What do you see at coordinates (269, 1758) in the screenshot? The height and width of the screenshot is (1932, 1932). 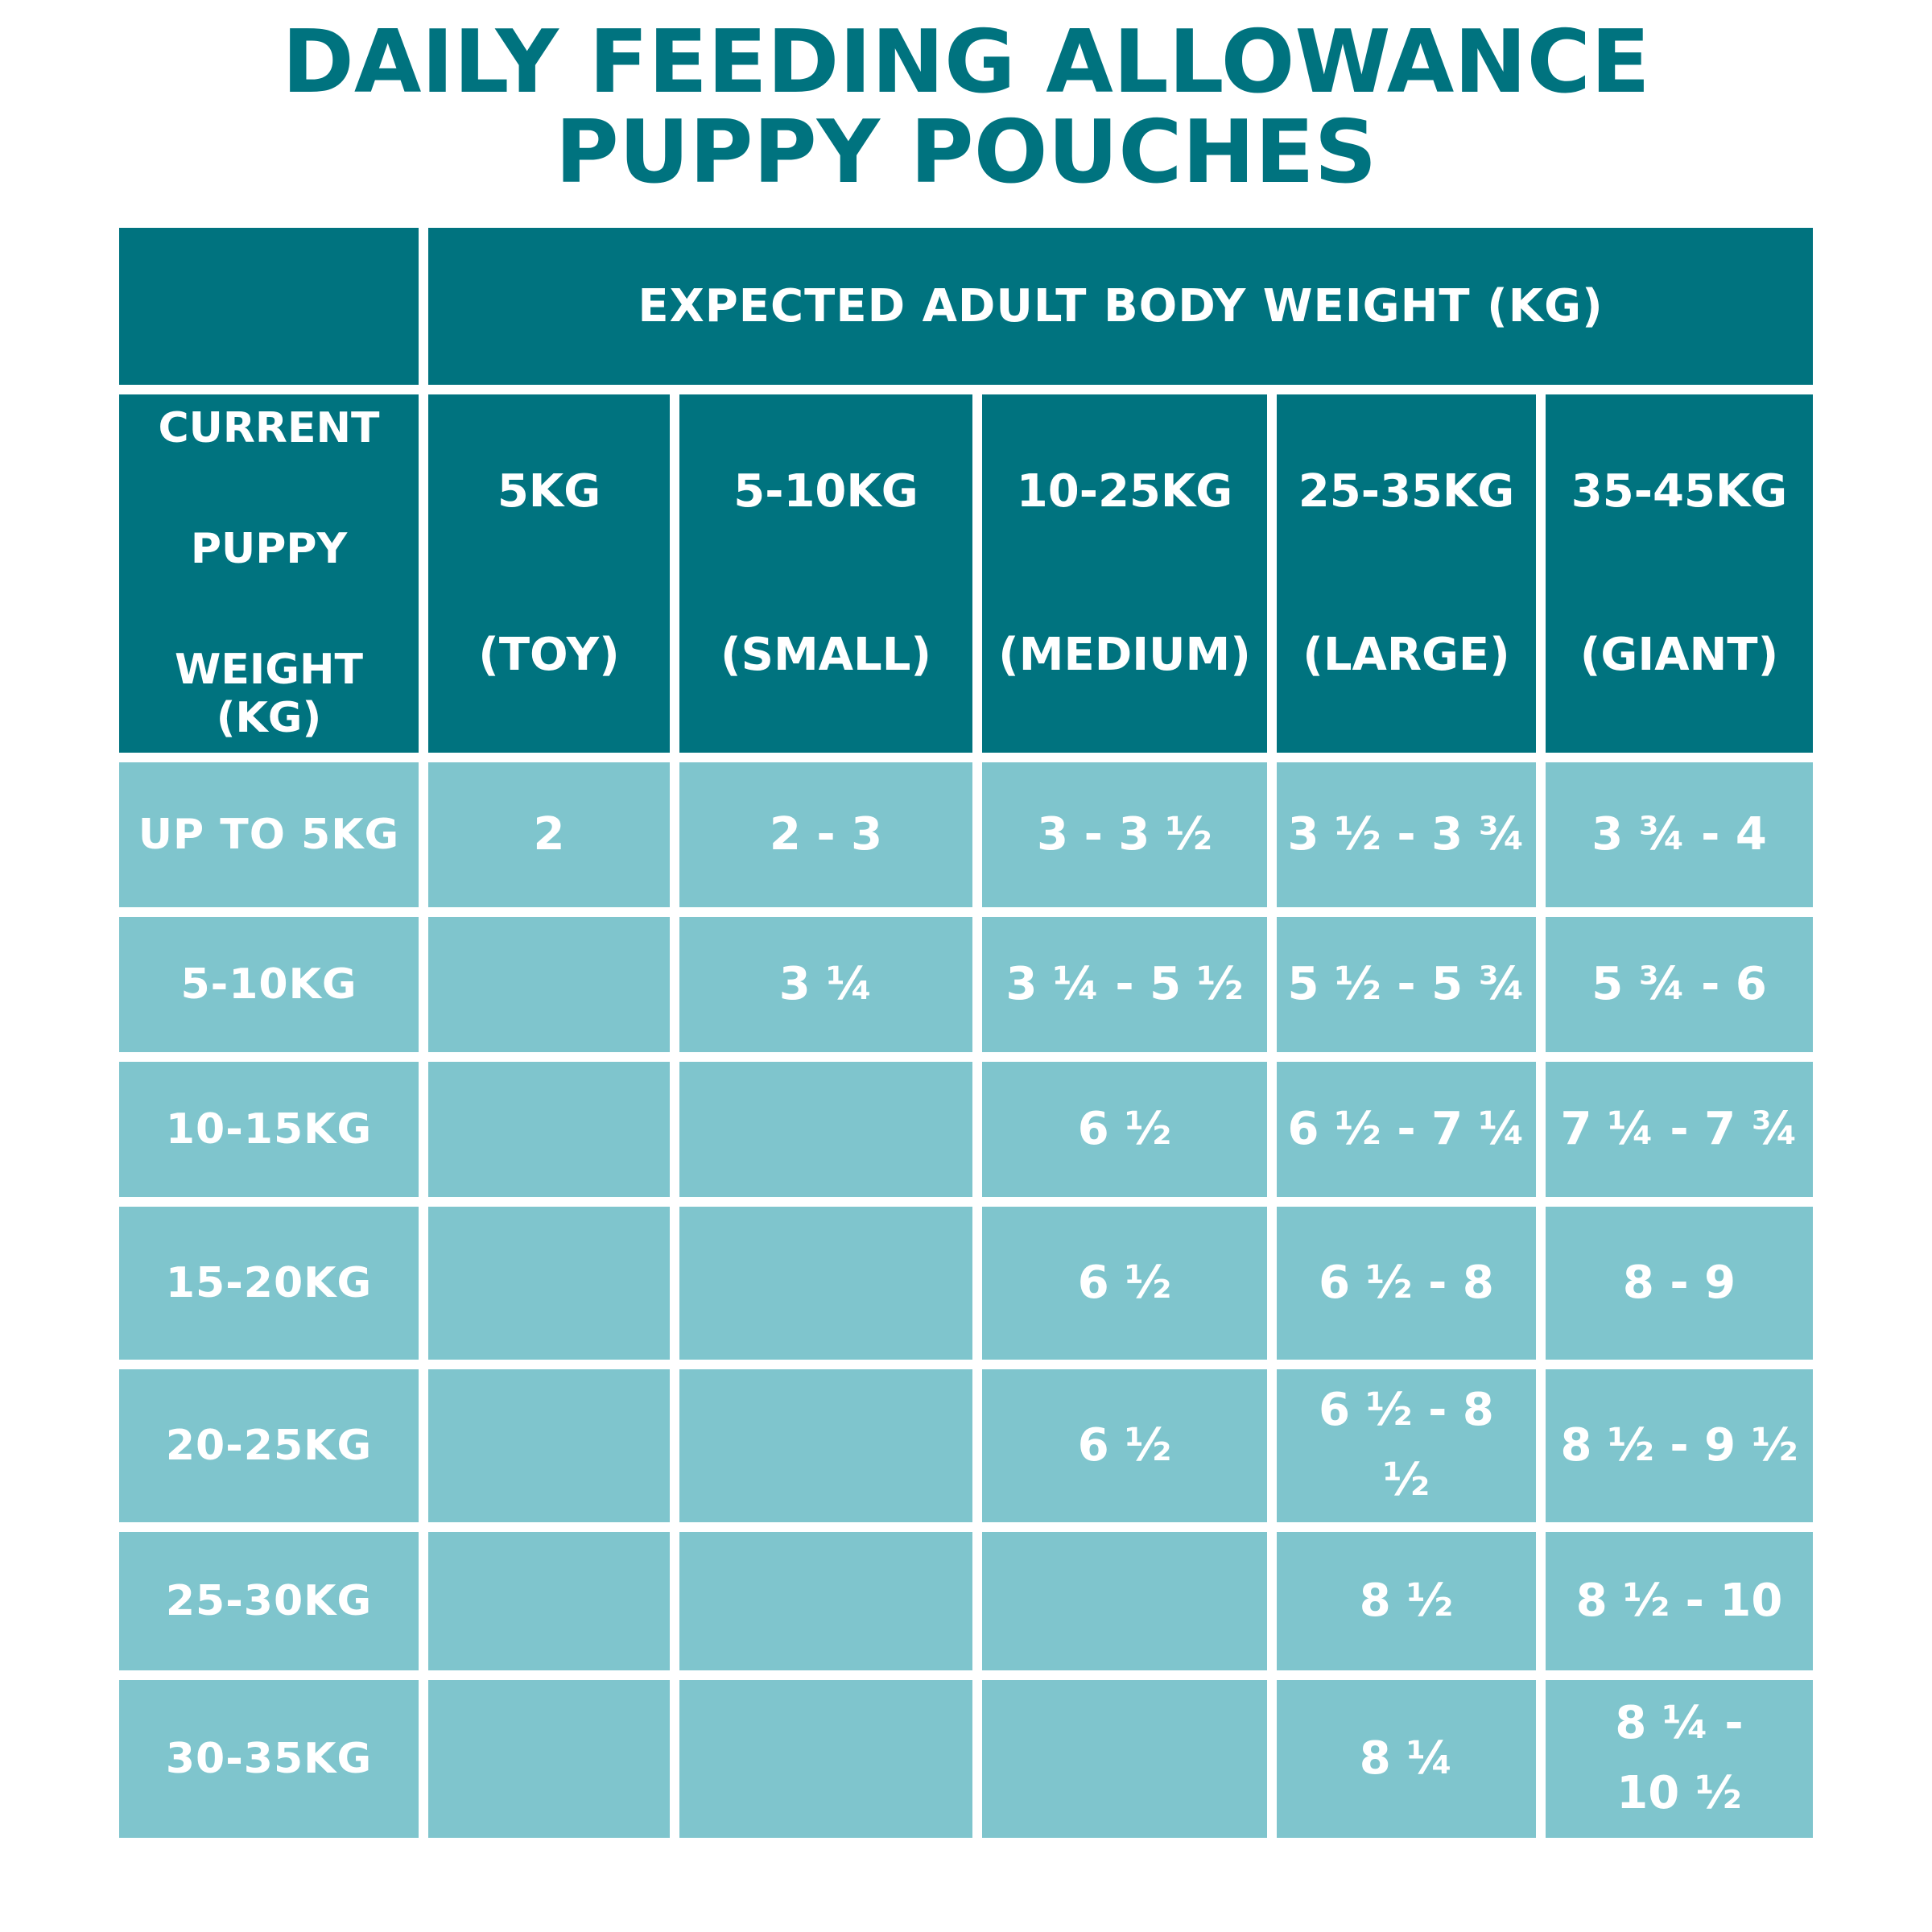 I see `row-label: 30-35KG` at bounding box center [269, 1758].